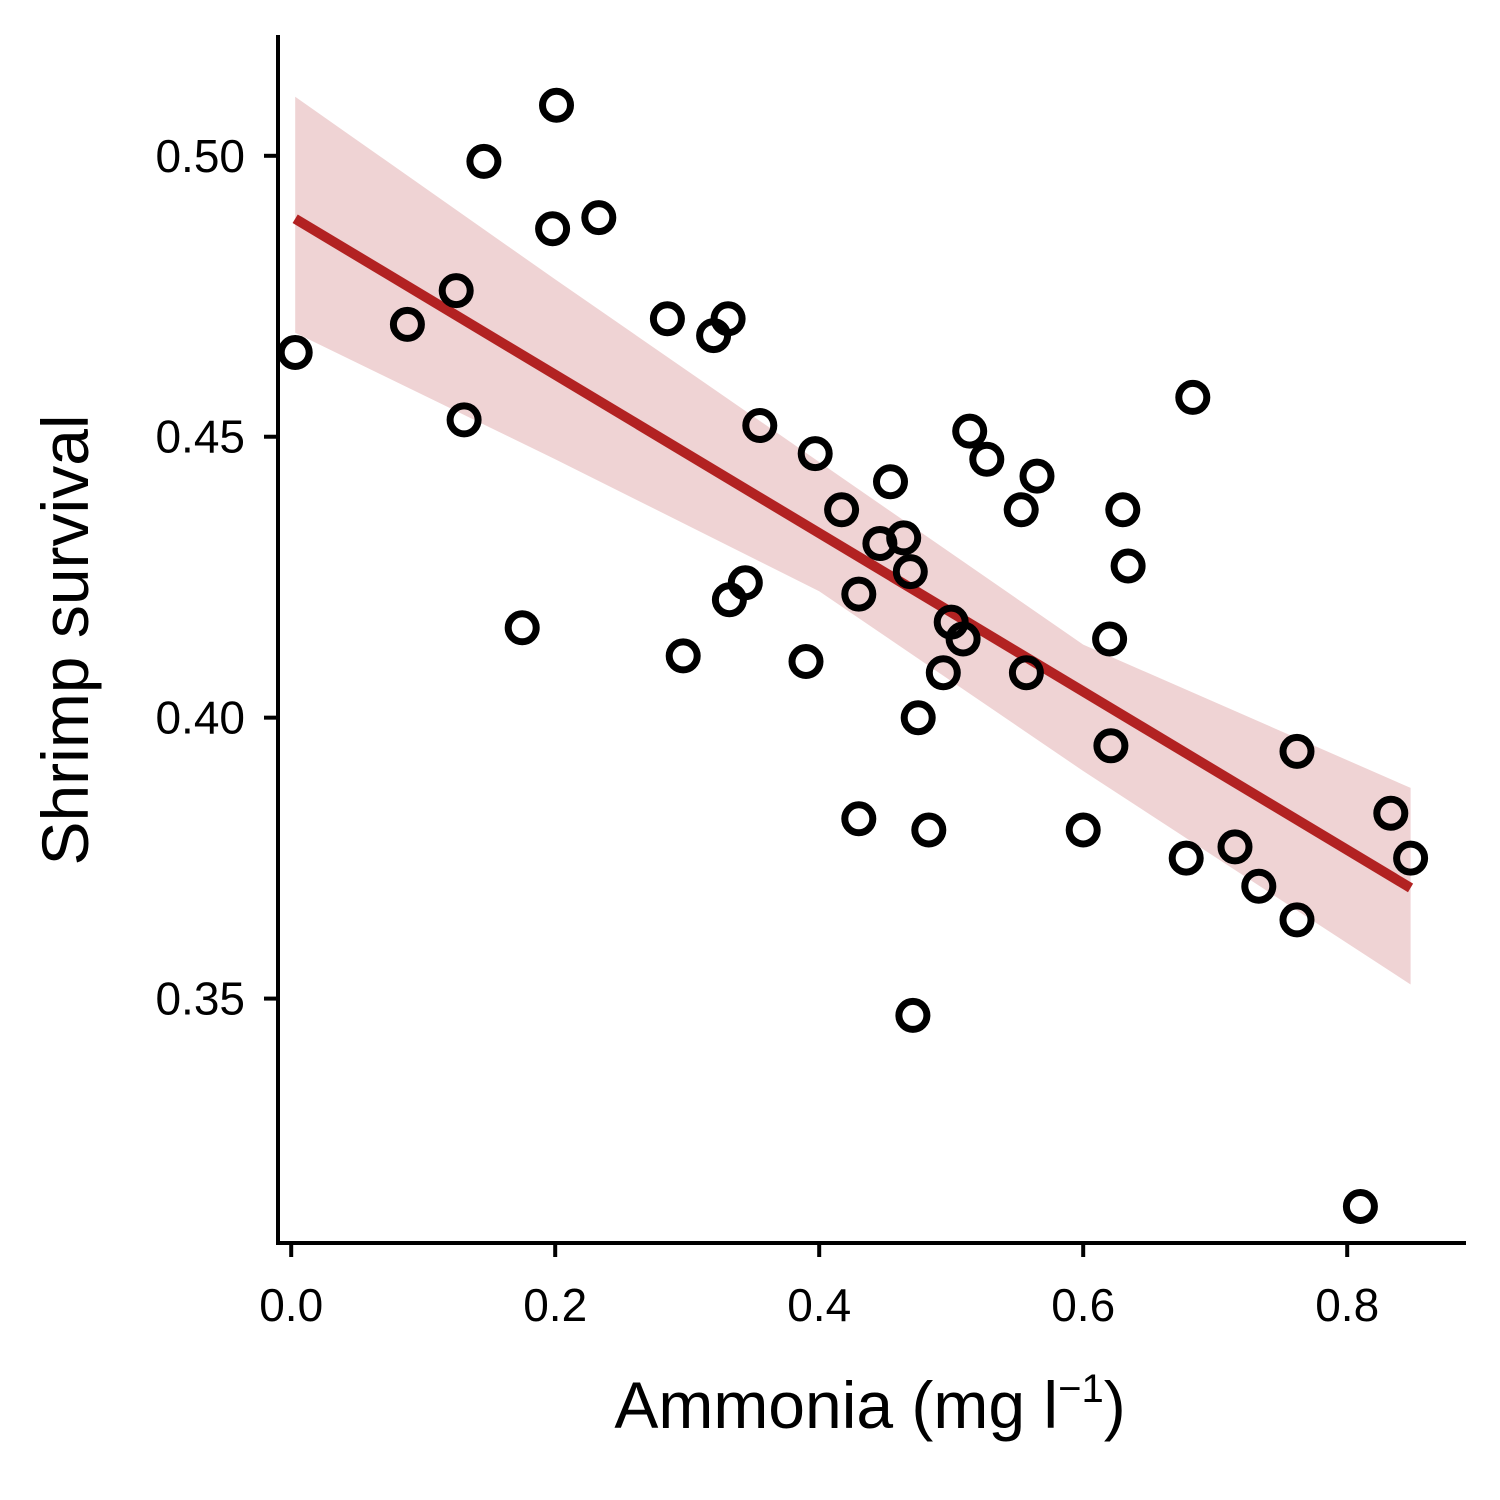 The image size is (1500, 1500). Describe the element at coordinates (975, 1405) in the screenshot. I see `x-axis-title-unit: (mg l` at that location.